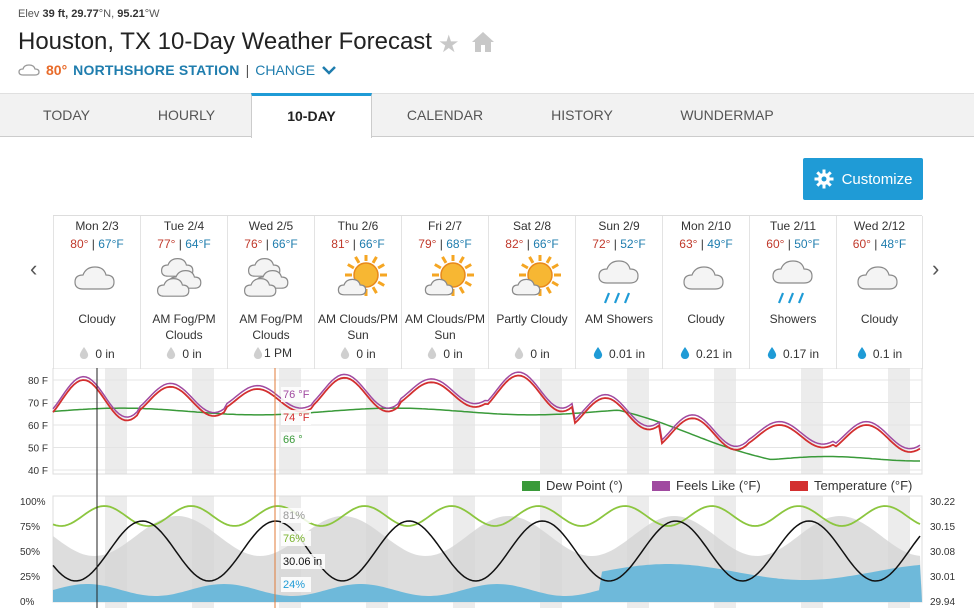 The image size is (974, 608). Describe the element at coordinates (198, 244) in the screenshot. I see `low-temp: 64°F` at that location.